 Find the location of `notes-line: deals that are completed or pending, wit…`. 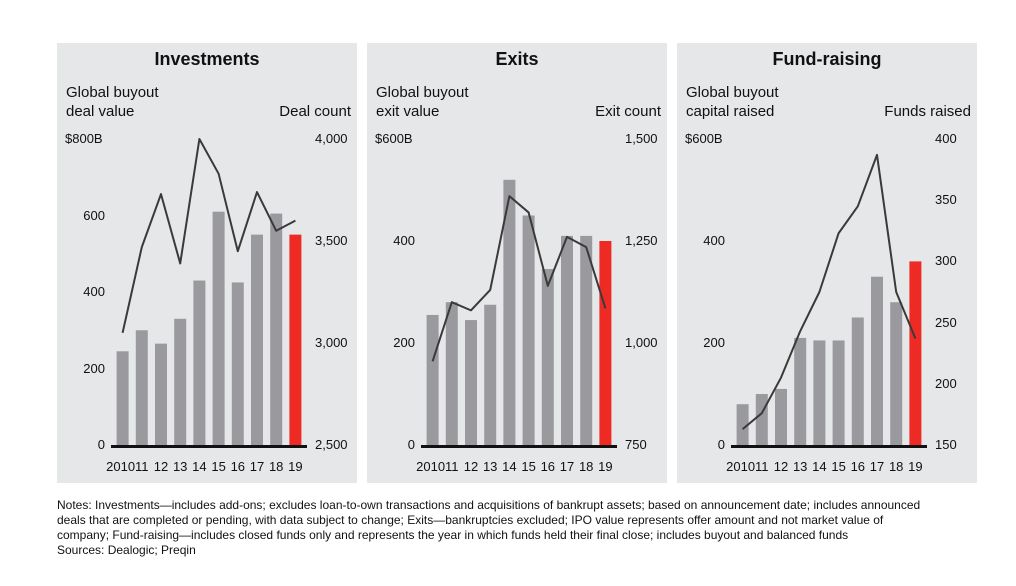

notes-line: deals that are completed or pending, wit… is located at coordinates (470, 520).